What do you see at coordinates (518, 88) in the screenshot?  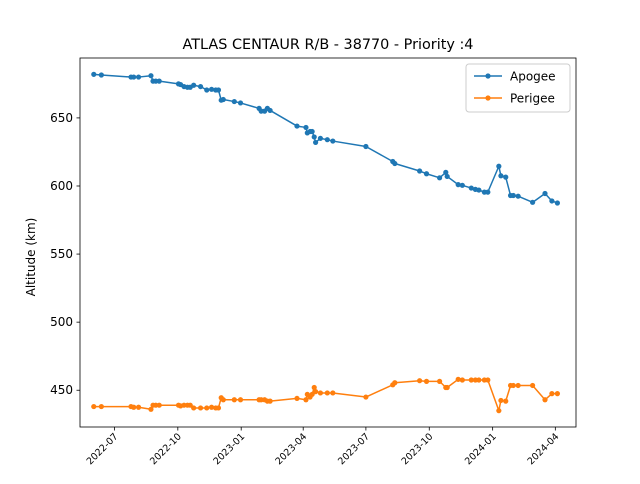 I see `legend: Apogee Perigee` at bounding box center [518, 88].